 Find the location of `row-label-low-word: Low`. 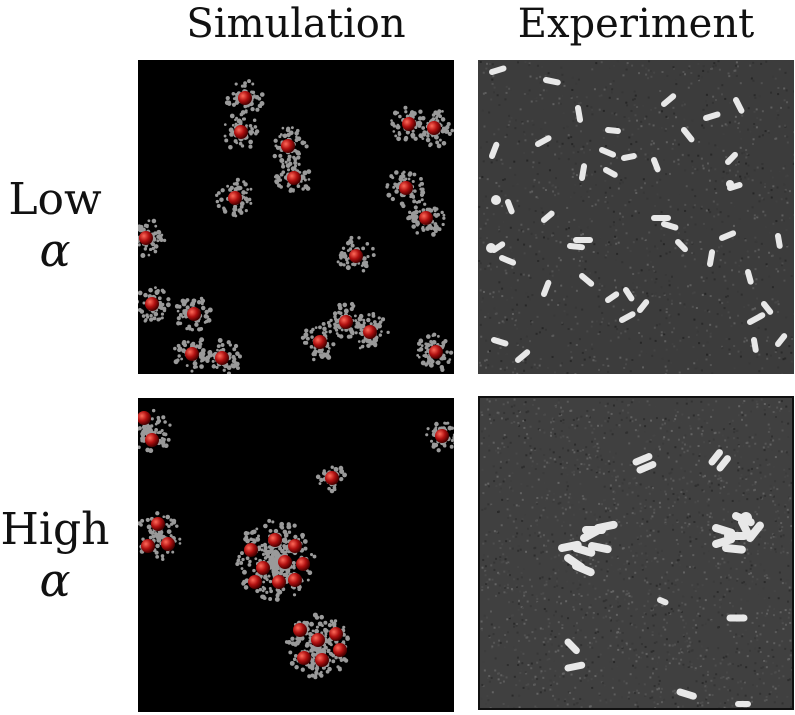

row-label-low-word: Low is located at coordinates (55, 199).